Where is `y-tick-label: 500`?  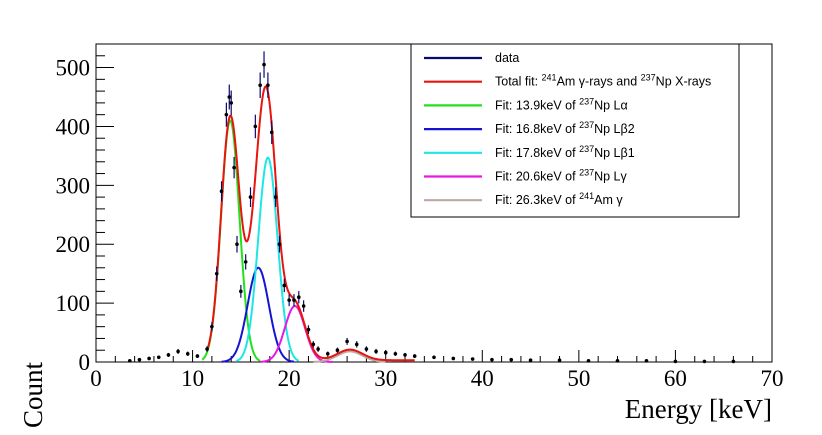 y-tick-label: 500 is located at coordinates (73, 68).